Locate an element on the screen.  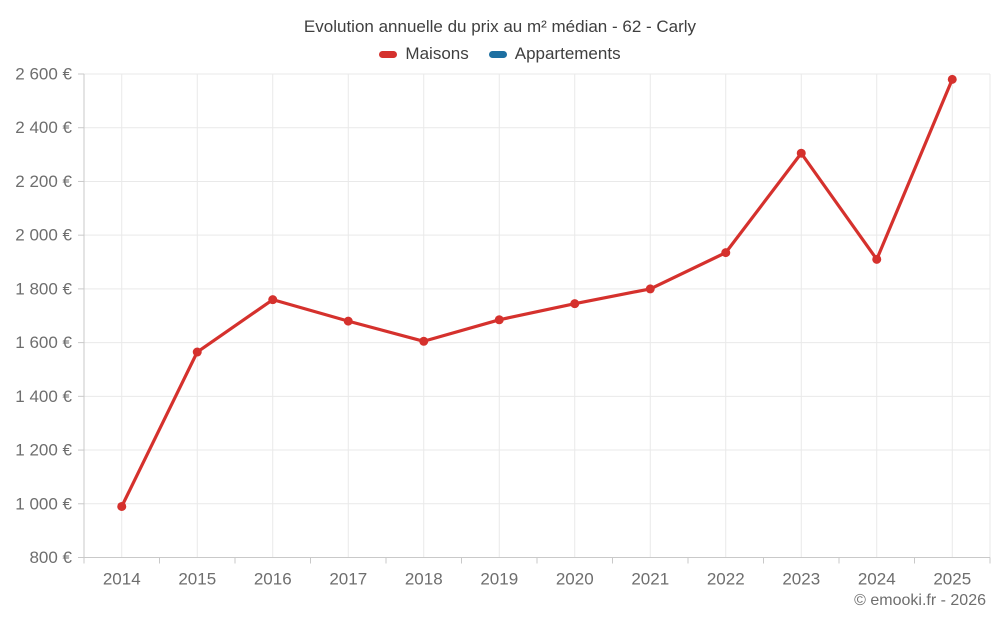
x-tick-label: 2017 is located at coordinates (348, 579).